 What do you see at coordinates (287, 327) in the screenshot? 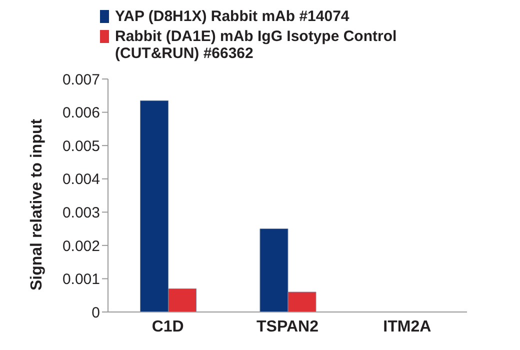
I see `x-tick-label: TSPAN2` at bounding box center [287, 327].